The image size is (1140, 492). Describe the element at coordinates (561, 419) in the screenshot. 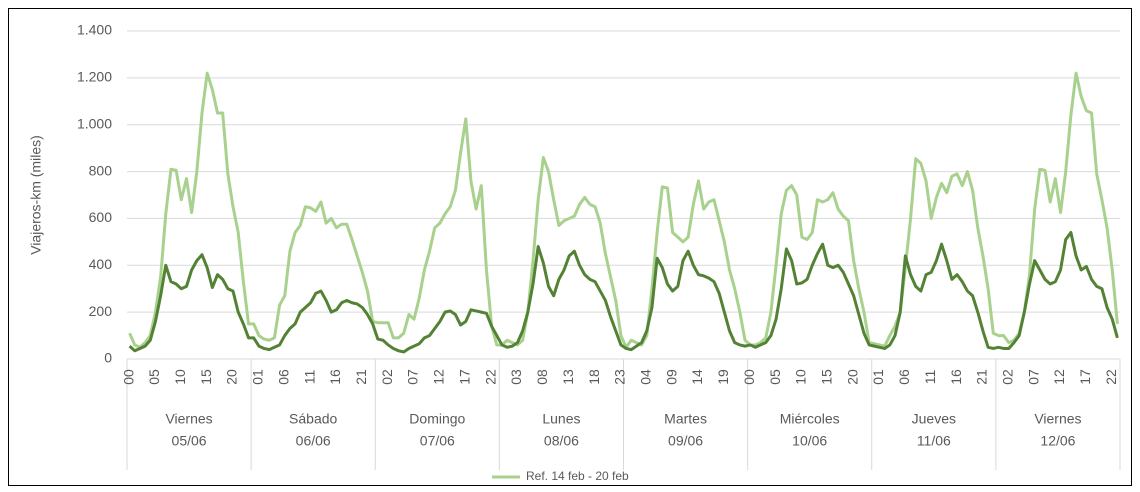

I see `group-day: Lunes` at that location.